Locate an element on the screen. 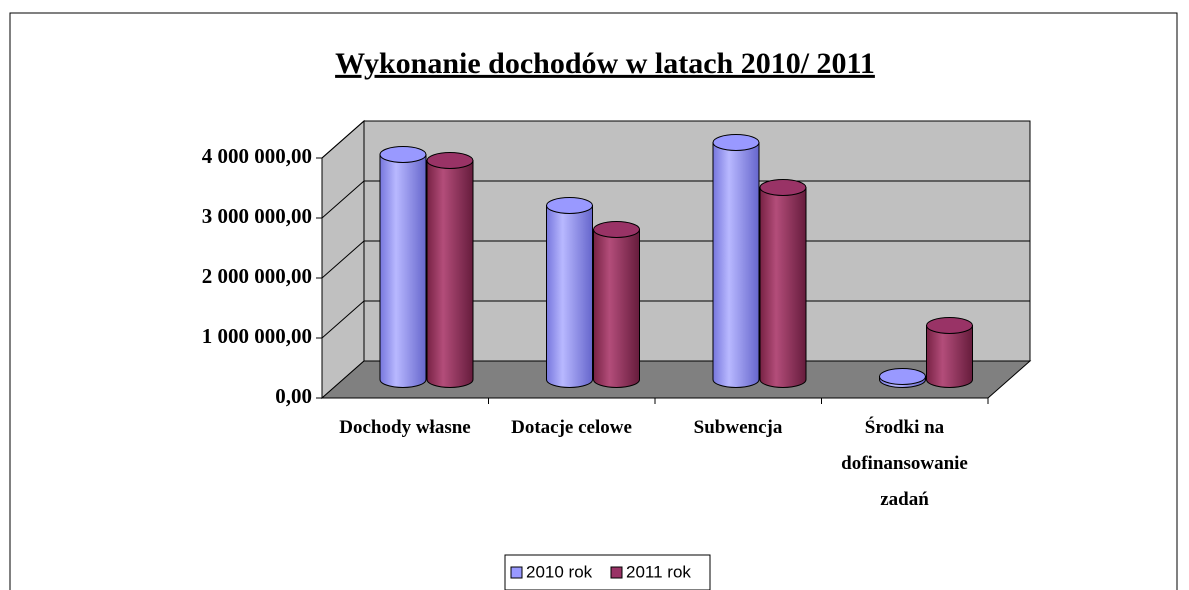 This screenshot has width=1189, height=590. x-tick-label: Dochody własne is located at coordinates (405, 427).